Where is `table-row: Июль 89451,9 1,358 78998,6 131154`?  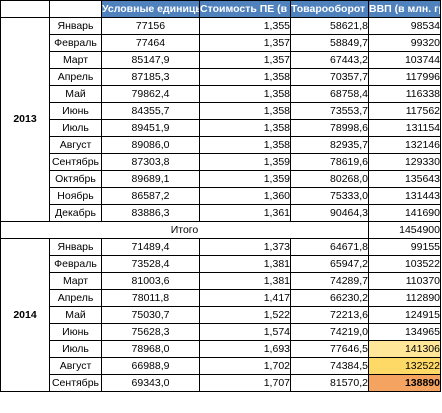 table-row: Июль 89451,9 1,358 78998,6 131154 is located at coordinates (221, 128).